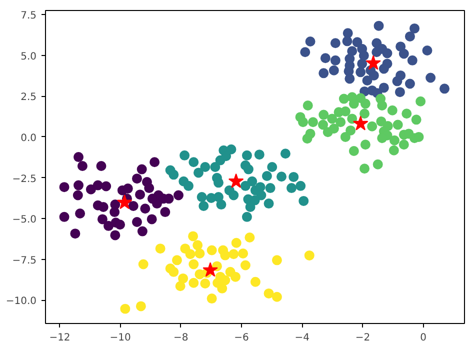  What do you see at coordinates (181, 338) in the screenshot?
I see `x-tick-label: −8` at bounding box center [181, 338].